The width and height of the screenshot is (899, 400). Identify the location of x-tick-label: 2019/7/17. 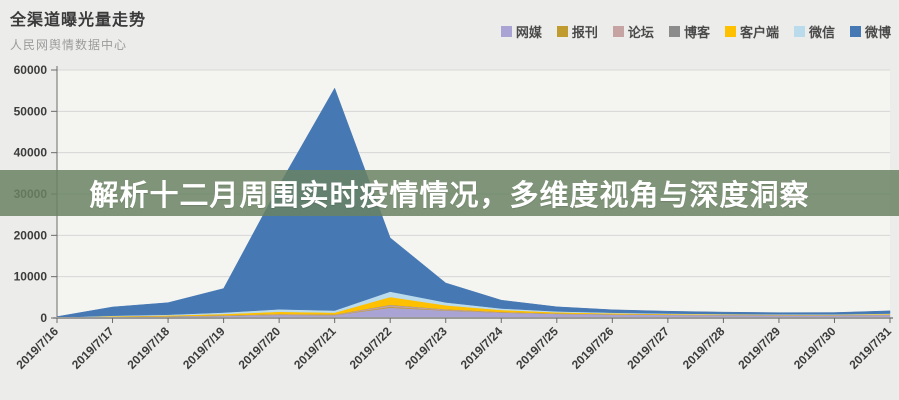
(93, 348).